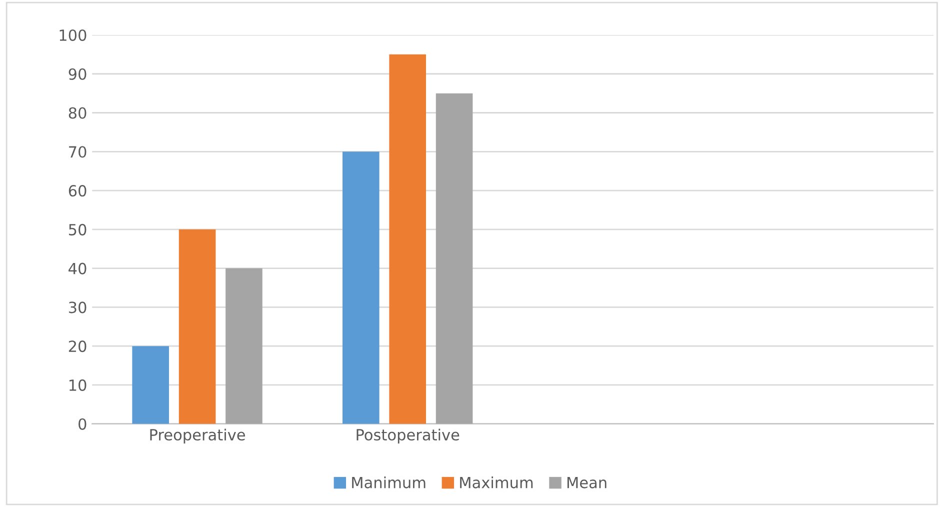 The image size is (940, 507). Describe the element at coordinates (77, 346) in the screenshot. I see `y-tick-label: 20` at that location.